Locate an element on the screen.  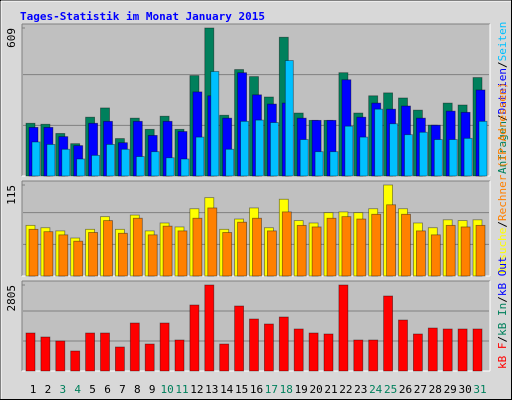
x-tick-label: 18 is located at coordinates (286, 389).